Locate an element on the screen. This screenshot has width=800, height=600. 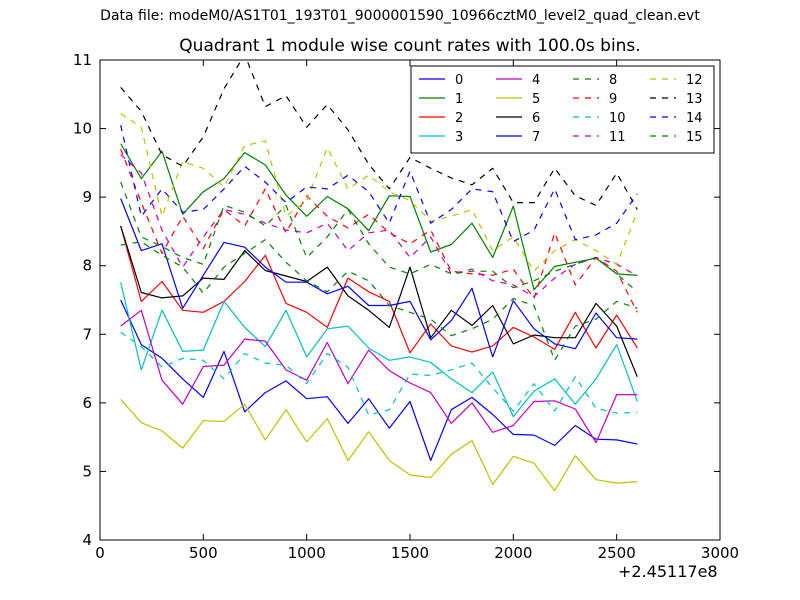
x-tick-label: 1500 is located at coordinates (410, 553).